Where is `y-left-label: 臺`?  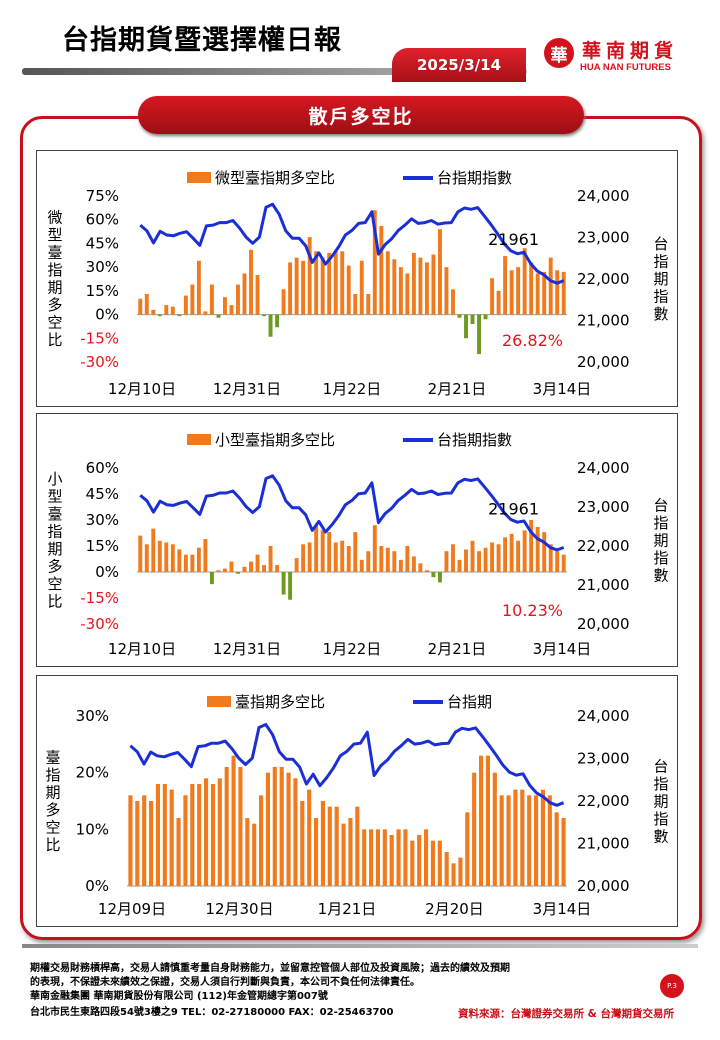
y-left-label: 臺 is located at coordinates (54, 514).